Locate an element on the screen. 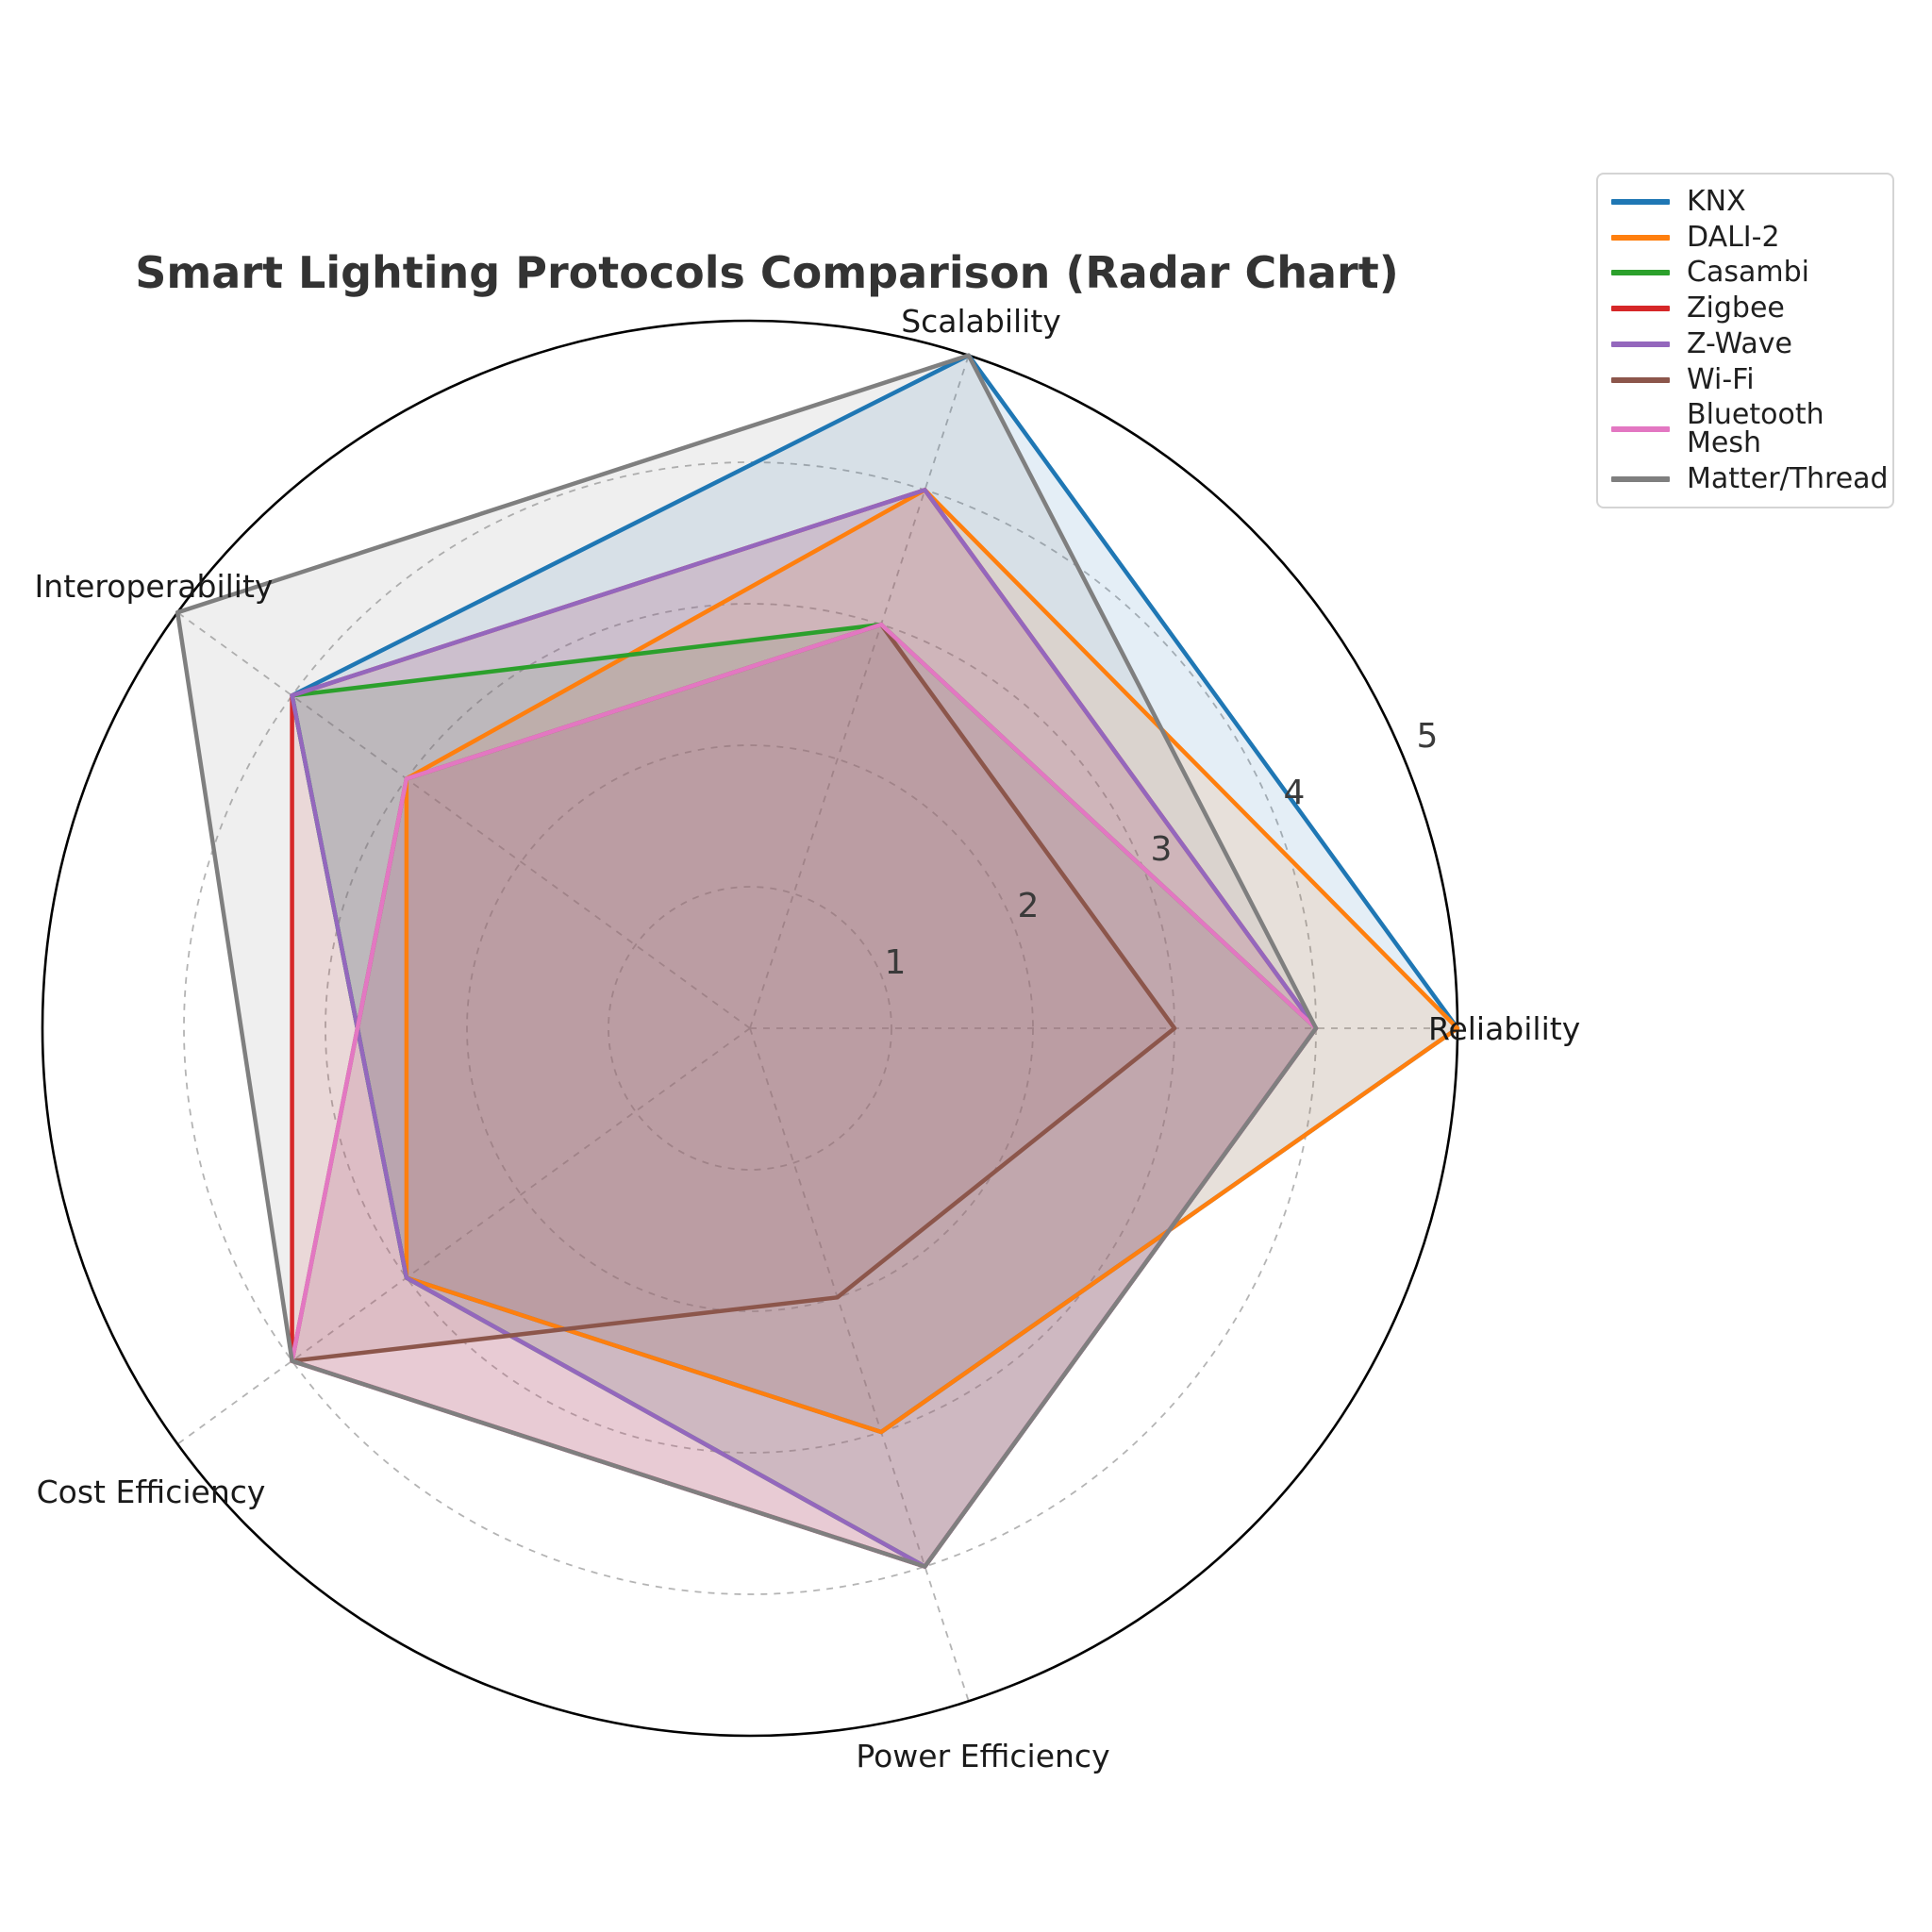  radial-tick-4: 4 is located at coordinates (1295, 793).